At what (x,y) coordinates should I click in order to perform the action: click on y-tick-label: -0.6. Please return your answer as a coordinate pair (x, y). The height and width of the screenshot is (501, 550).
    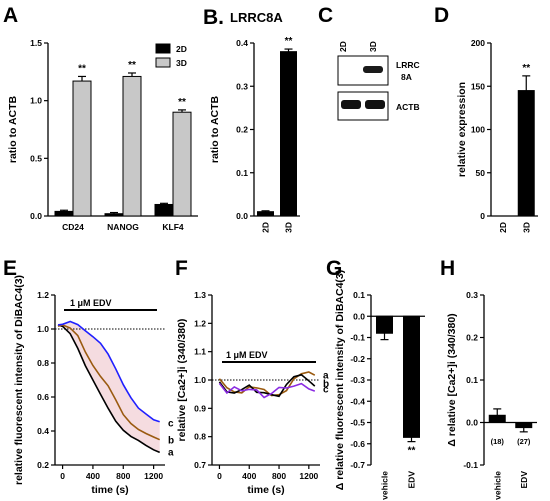
    Looking at the image, I should click on (357, 444).